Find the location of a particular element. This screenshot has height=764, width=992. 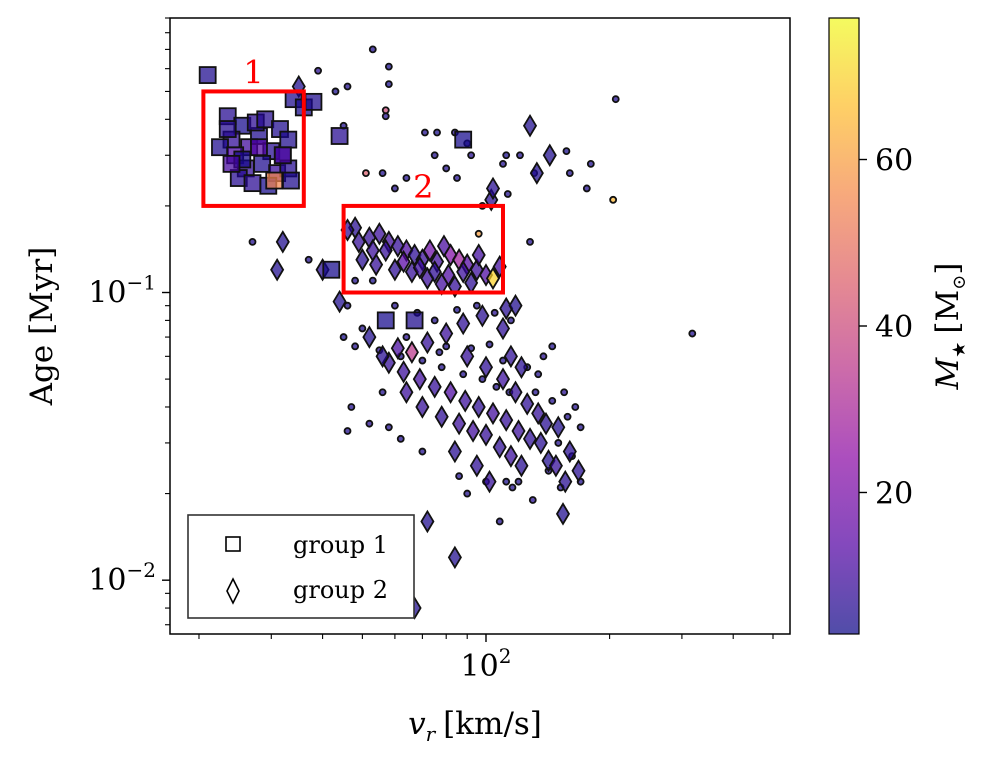

colorbar-tick-label: 20 is located at coordinates (894, 493).